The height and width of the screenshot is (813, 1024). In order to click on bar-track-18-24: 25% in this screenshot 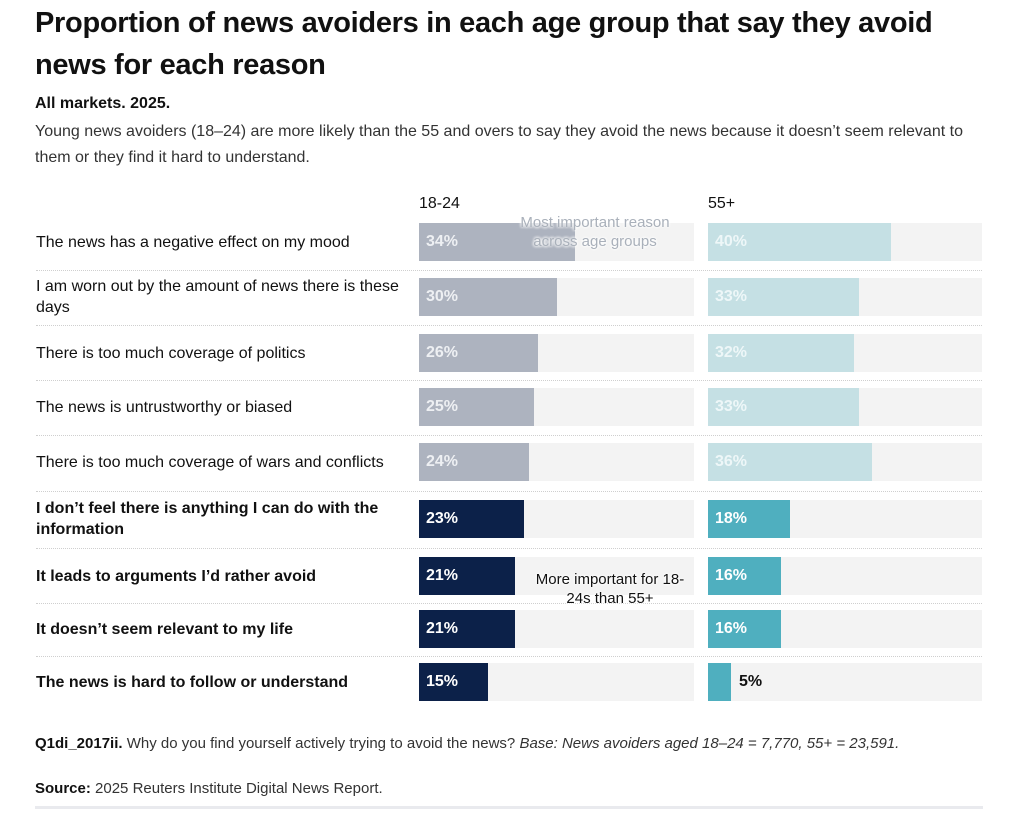, I will do `click(556, 407)`.